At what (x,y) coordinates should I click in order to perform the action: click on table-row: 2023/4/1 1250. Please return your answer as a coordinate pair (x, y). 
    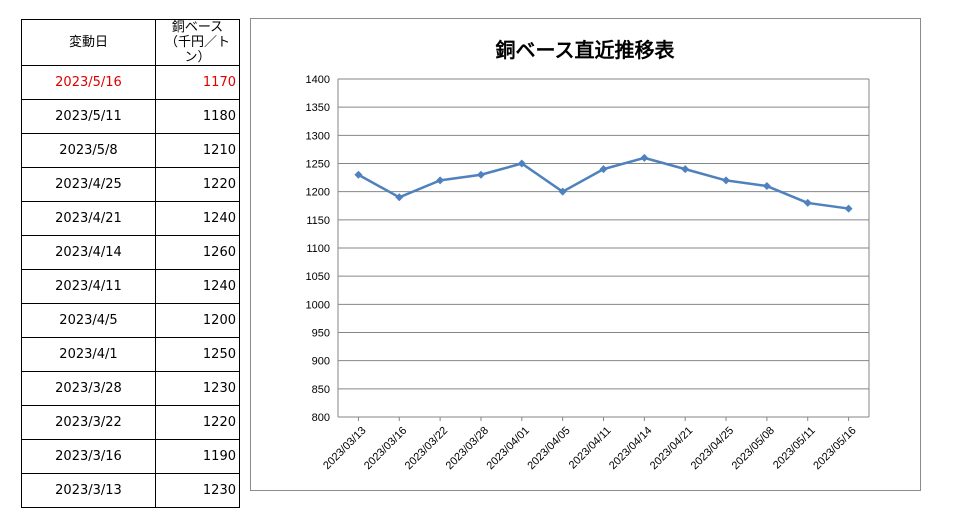
    Looking at the image, I should click on (130, 354).